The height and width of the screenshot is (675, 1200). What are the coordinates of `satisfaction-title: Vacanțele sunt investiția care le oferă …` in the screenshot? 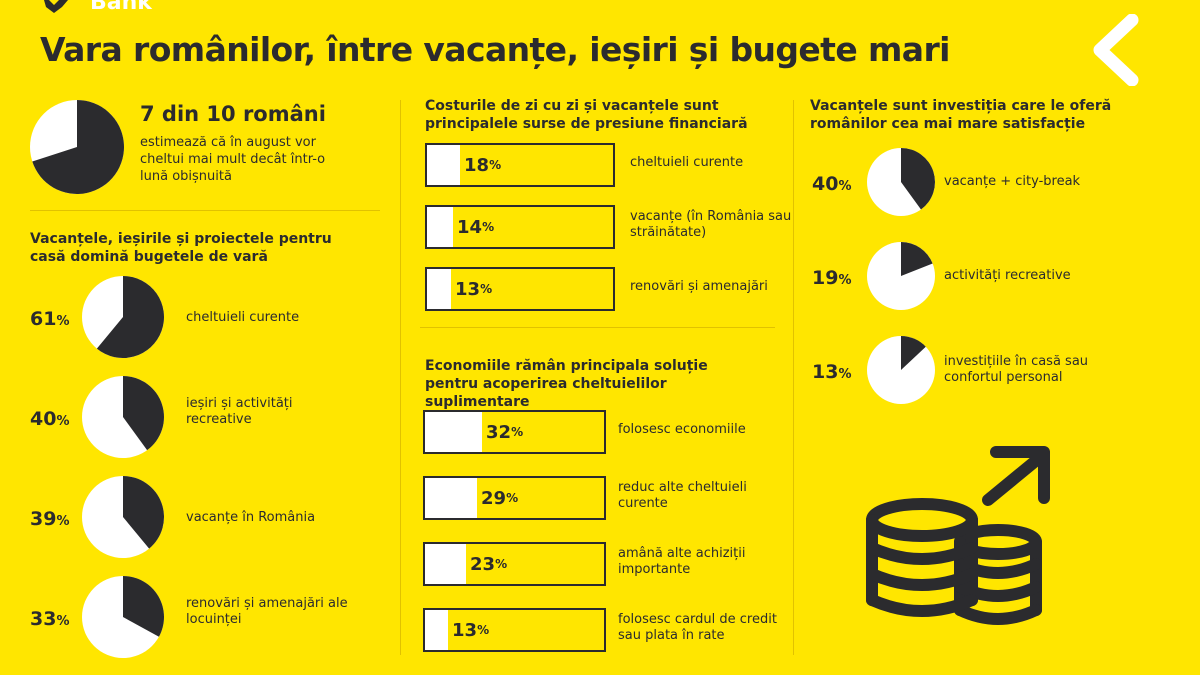 It's located at (961, 115).